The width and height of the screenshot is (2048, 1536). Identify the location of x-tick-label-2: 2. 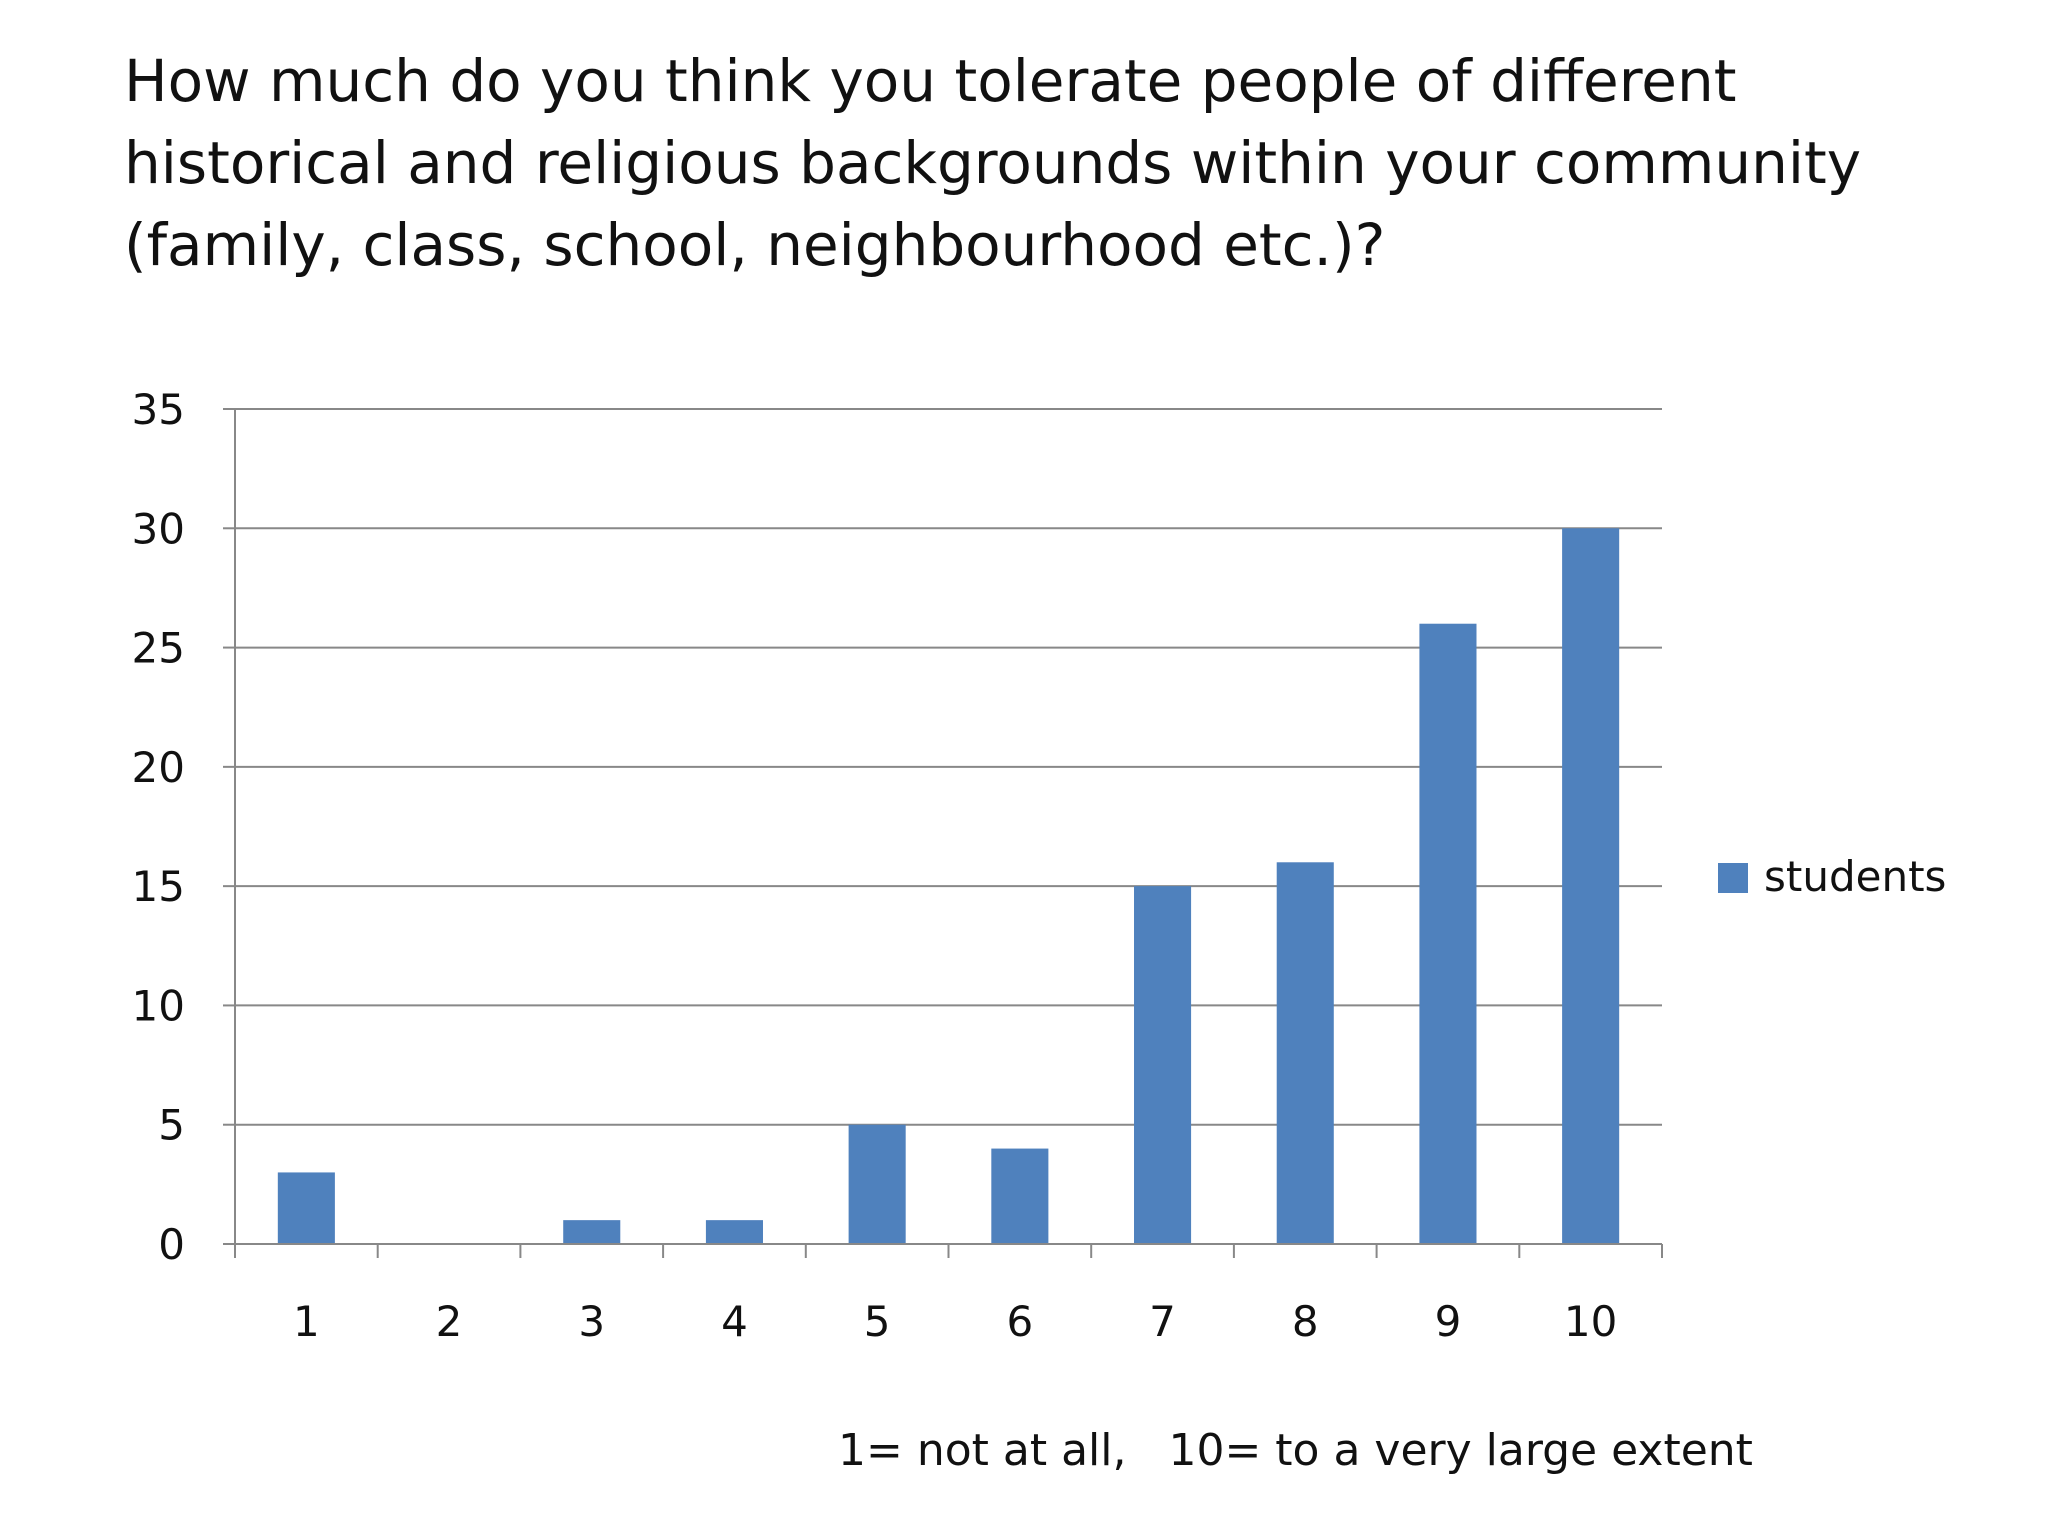
(449, 1321).